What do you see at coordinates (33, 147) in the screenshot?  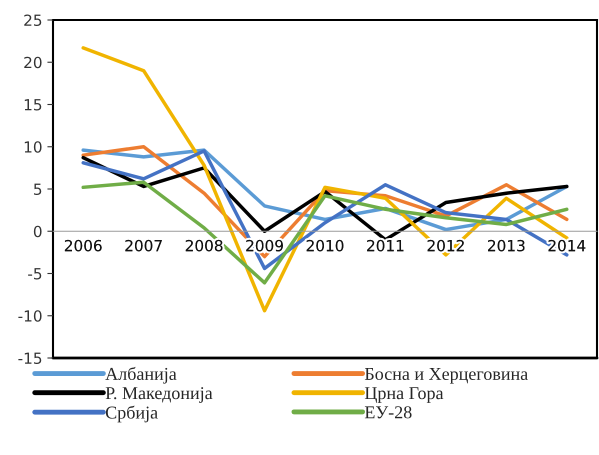 I see `y-tick-label: 10` at bounding box center [33, 147].